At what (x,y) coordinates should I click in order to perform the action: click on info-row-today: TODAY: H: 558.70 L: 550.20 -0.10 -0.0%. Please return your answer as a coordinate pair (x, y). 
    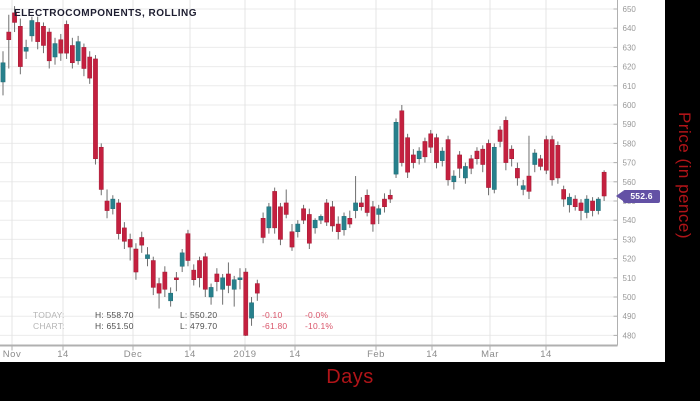
    Looking at the image, I should click on (183, 315).